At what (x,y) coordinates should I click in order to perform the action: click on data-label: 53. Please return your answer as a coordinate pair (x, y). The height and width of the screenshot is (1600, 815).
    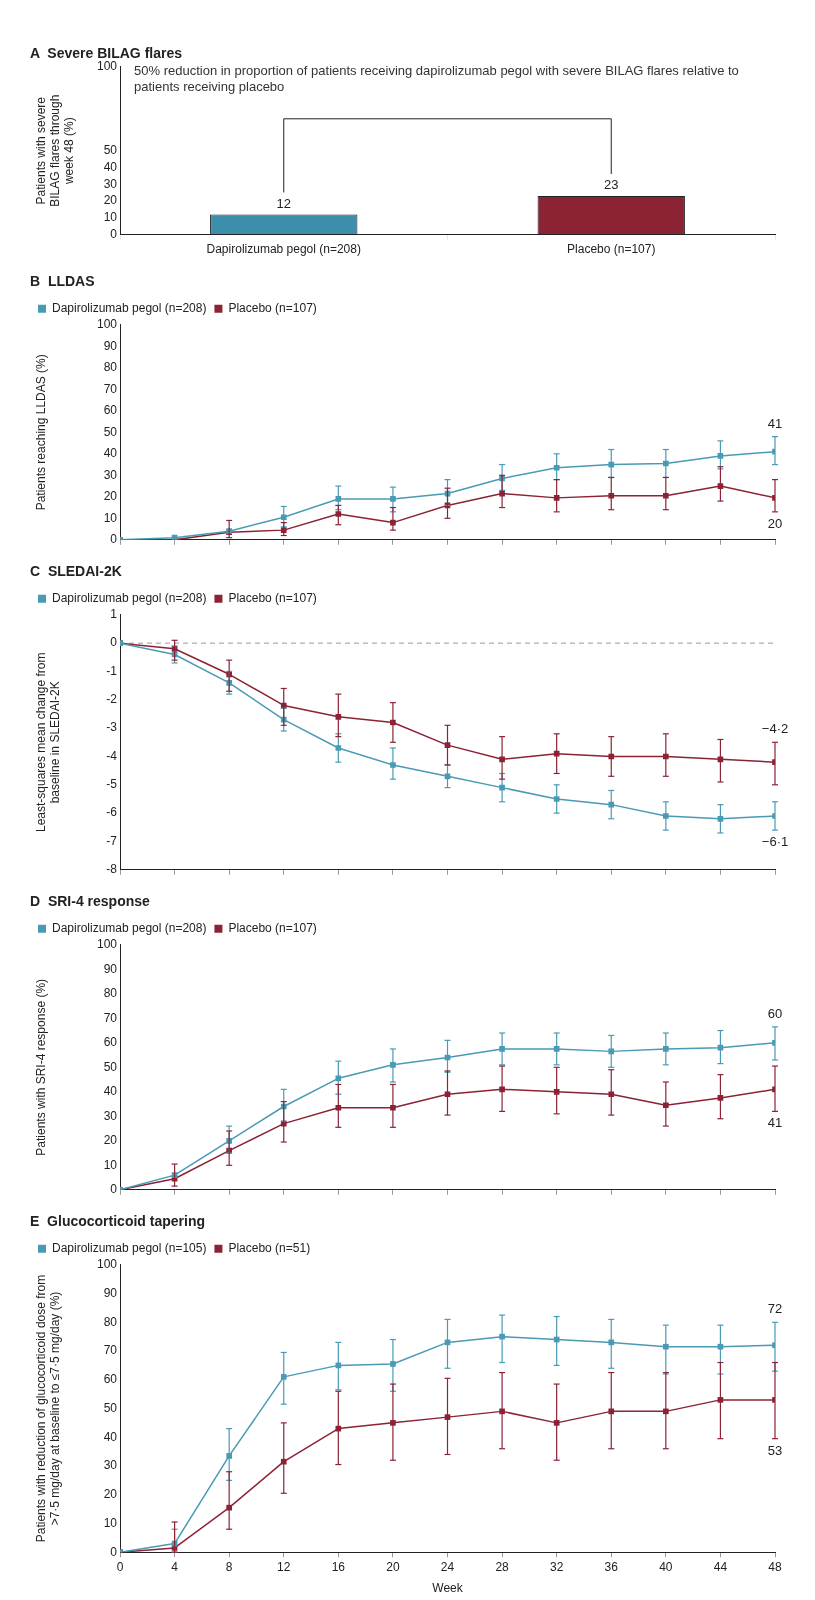
    Looking at the image, I should click on (775, 1450).